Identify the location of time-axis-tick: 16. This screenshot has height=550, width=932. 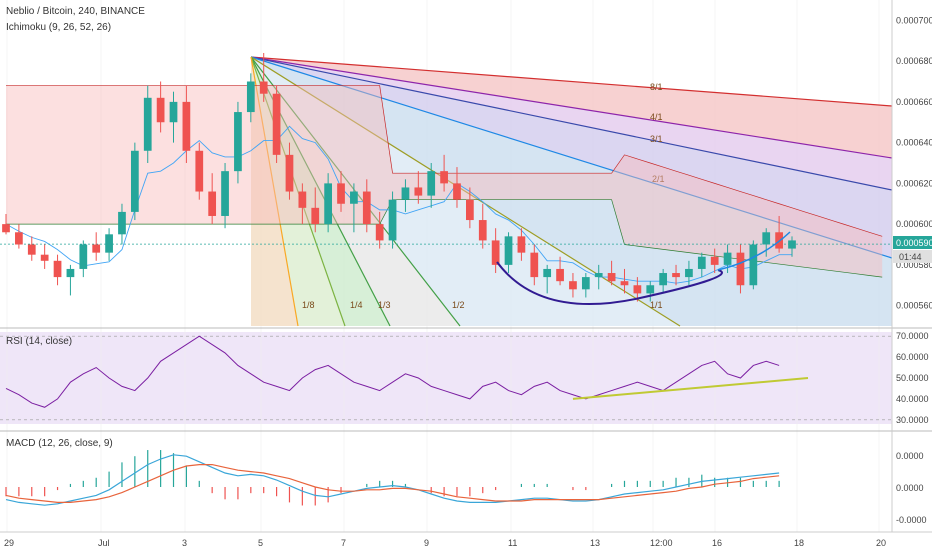
(717, 543).